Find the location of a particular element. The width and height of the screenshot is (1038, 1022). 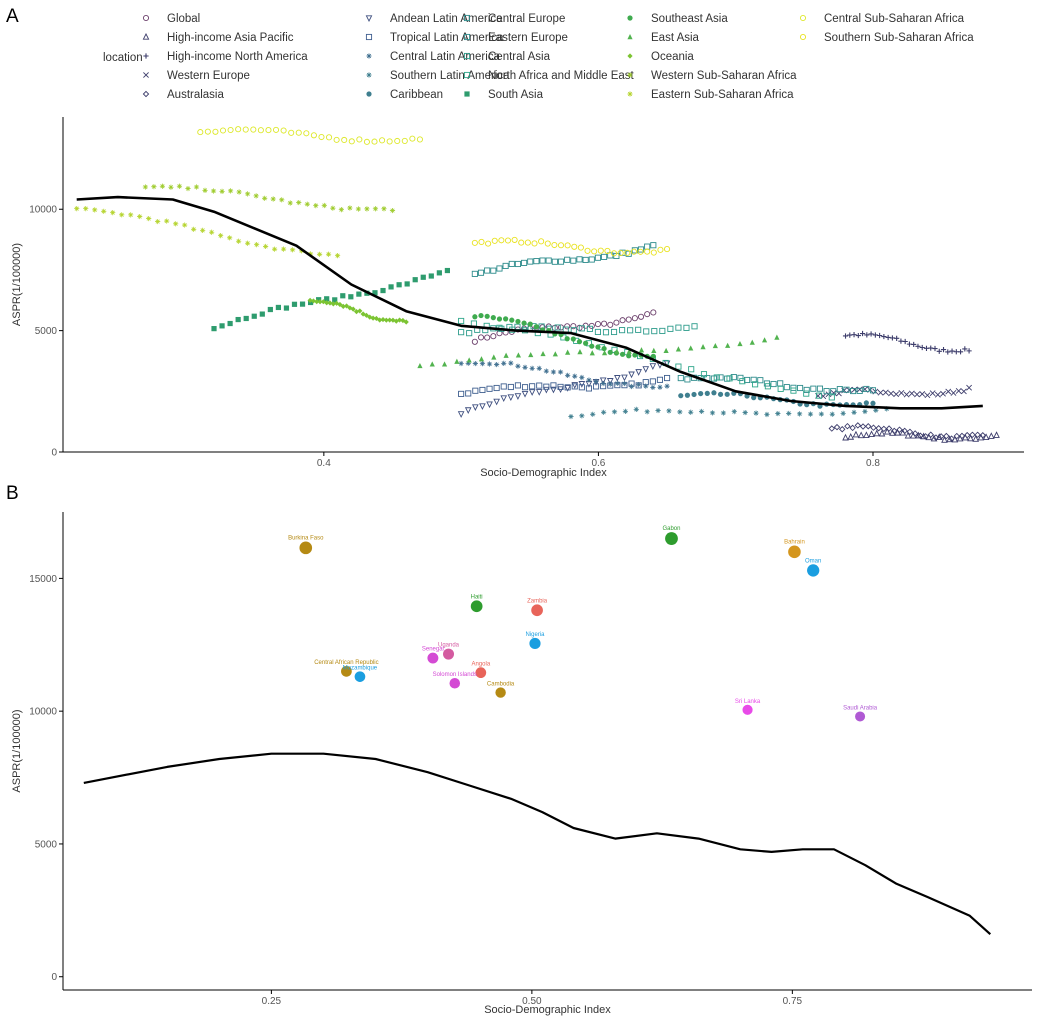

panel-b-point-label-uganda: Uganda is located at coordinates (449, 646).